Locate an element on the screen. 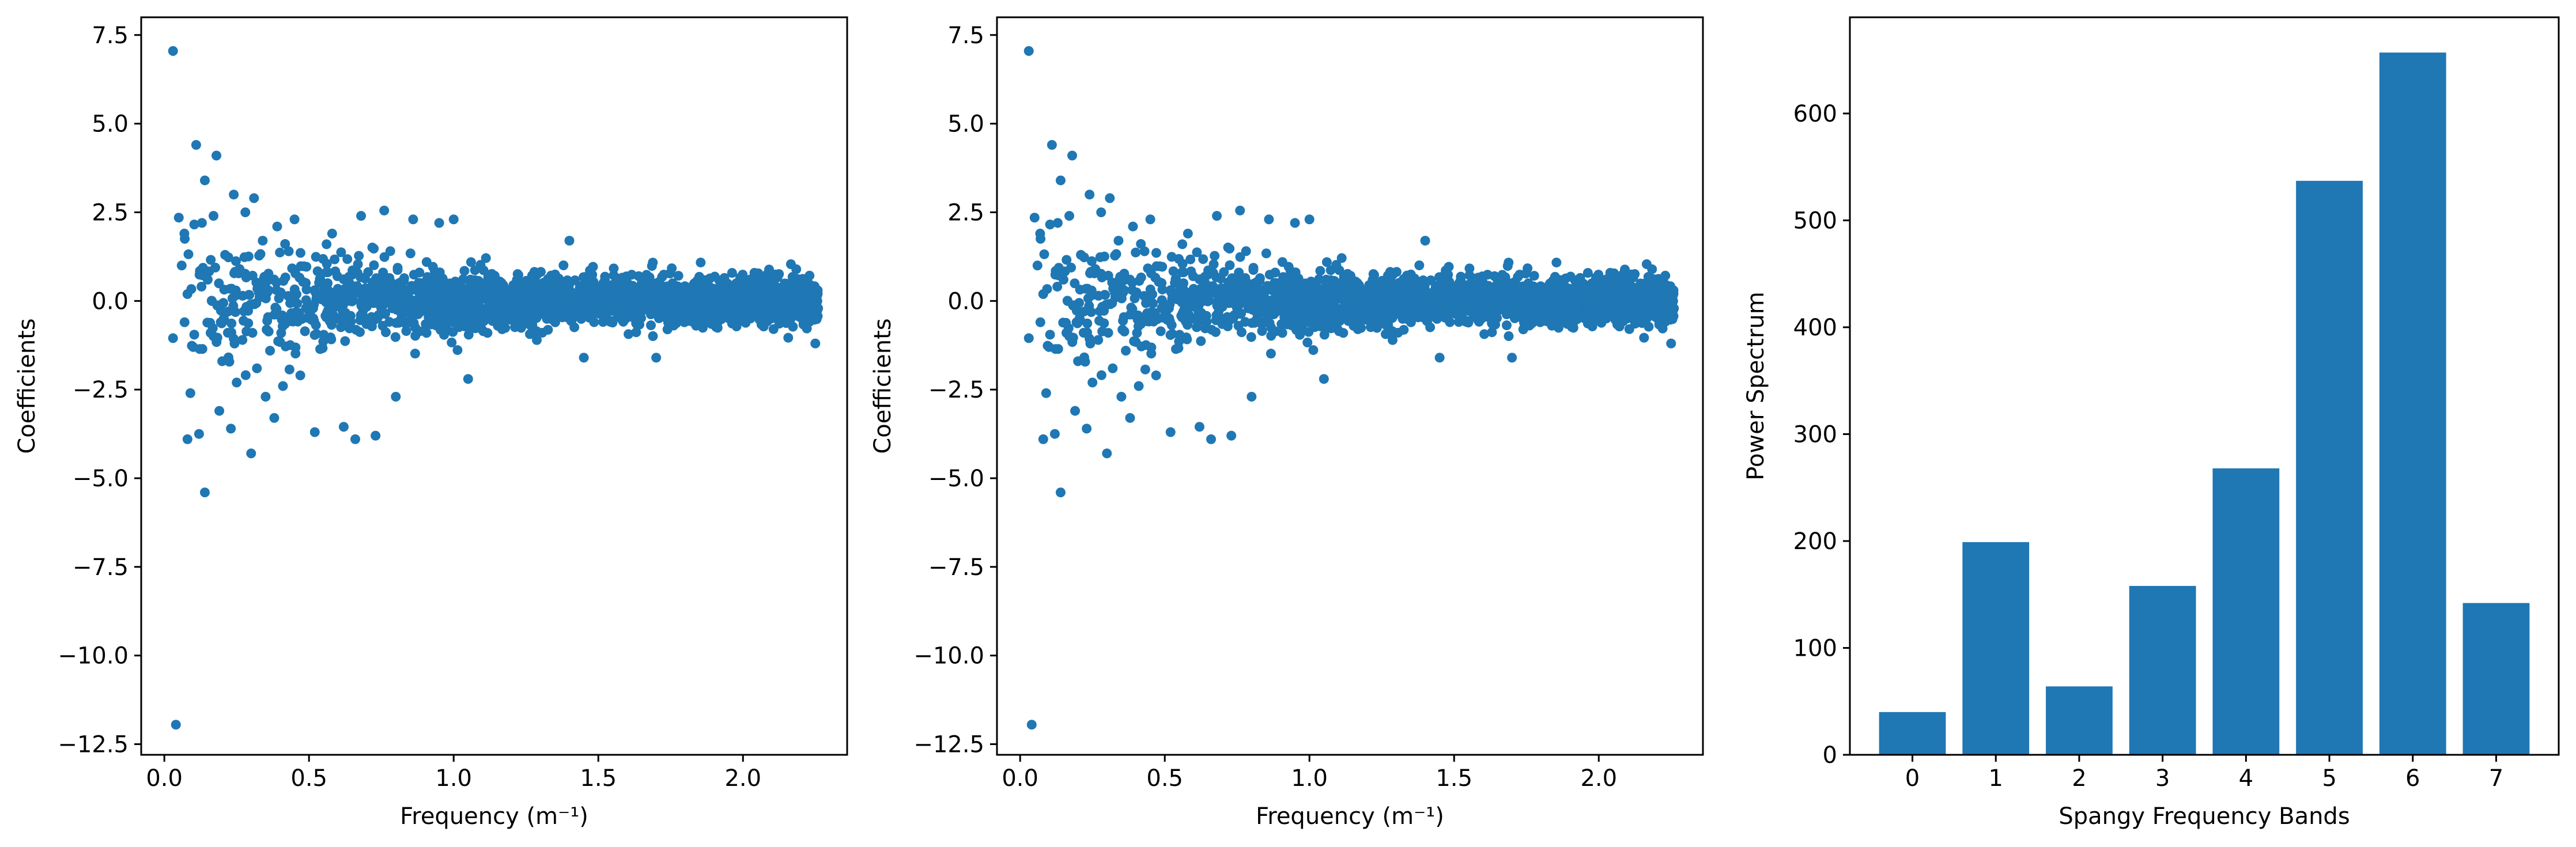  y-tick-label: 7.5 is located at coordinates (110, 35).